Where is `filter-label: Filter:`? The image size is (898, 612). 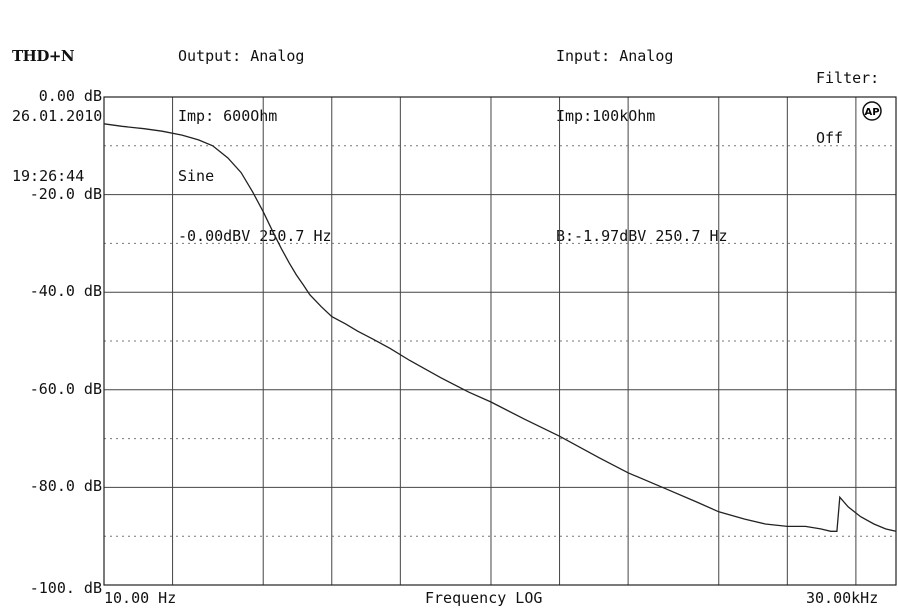
filter-label: Filter: is located at coordinates (848, 78).